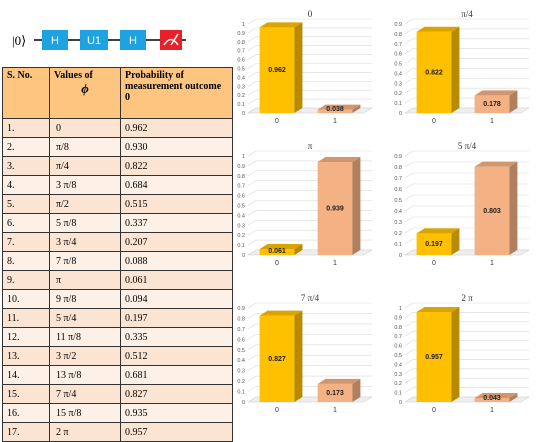 The image size is (550, 442). Describe the element at coordinates (85, 128) in the screenshot. I see `cell-phi: 0` at that location.